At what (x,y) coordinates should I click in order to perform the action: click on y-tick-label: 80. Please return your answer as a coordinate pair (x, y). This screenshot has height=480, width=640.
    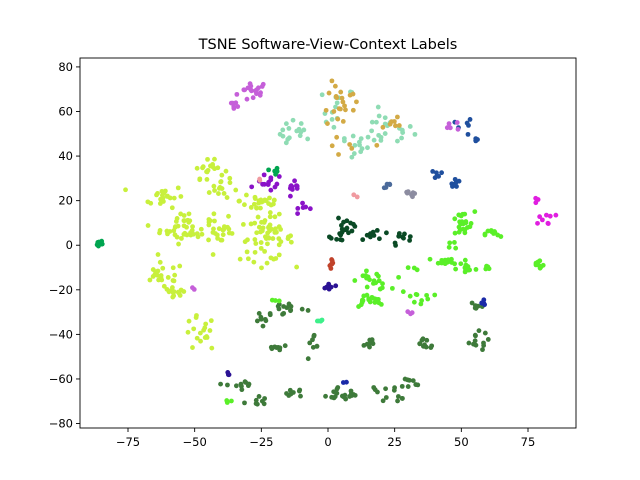
    Looking at the image, I should click on (65, 67).